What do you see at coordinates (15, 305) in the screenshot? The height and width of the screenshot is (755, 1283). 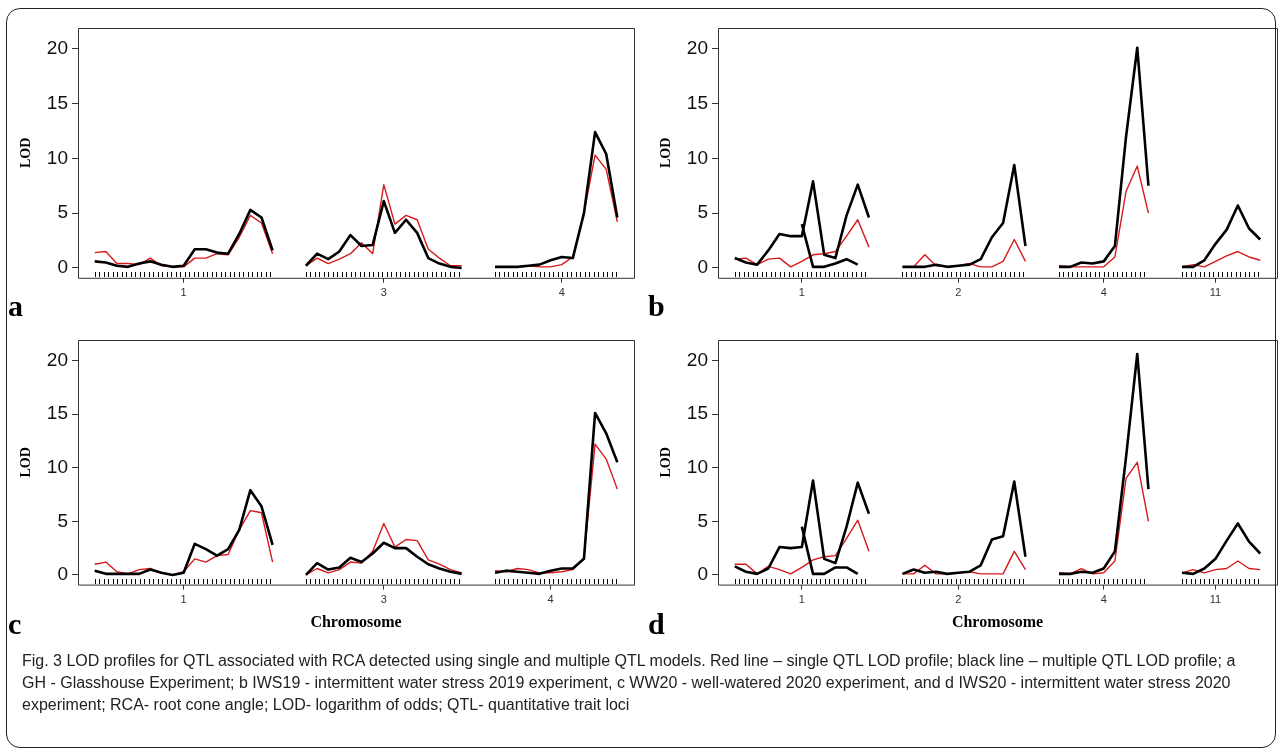 I see `text: a` at bounding box center [15, 305].